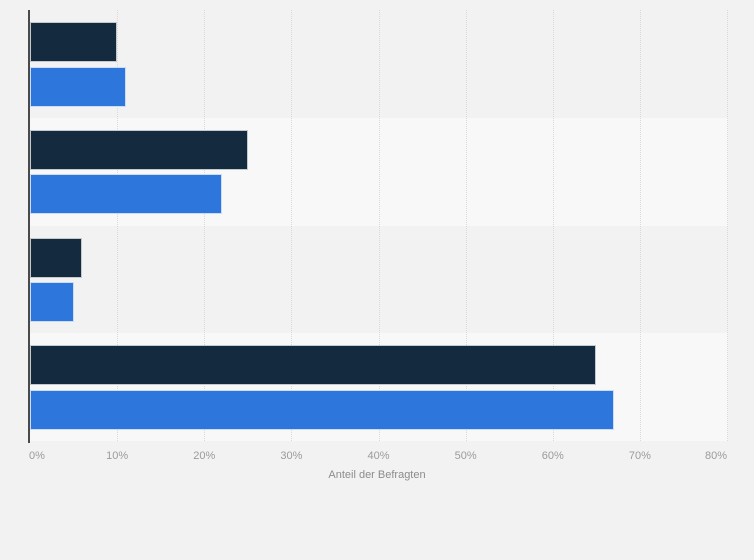 The height and width of the screenshot is (560, 754). What do you see at coordinates (118, 225) in the screenshot?
I see `gridline-10%` at bounding box center [118, 225].